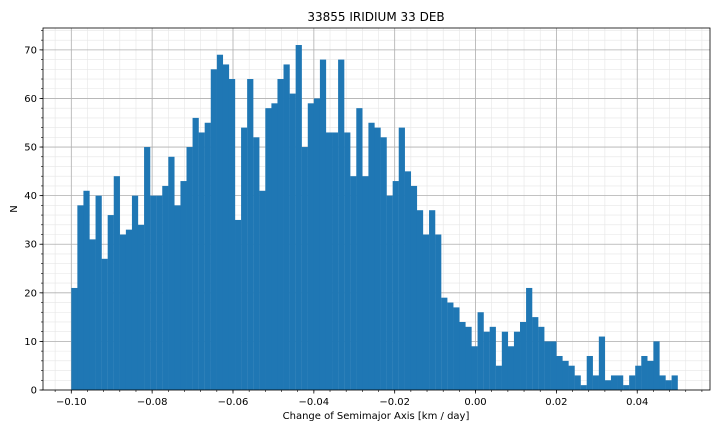 This screenshot has height=432, width=720. Describe the element at coordinates (14, 208) in the screenshot. I see `y-axis-title: N` at that location.